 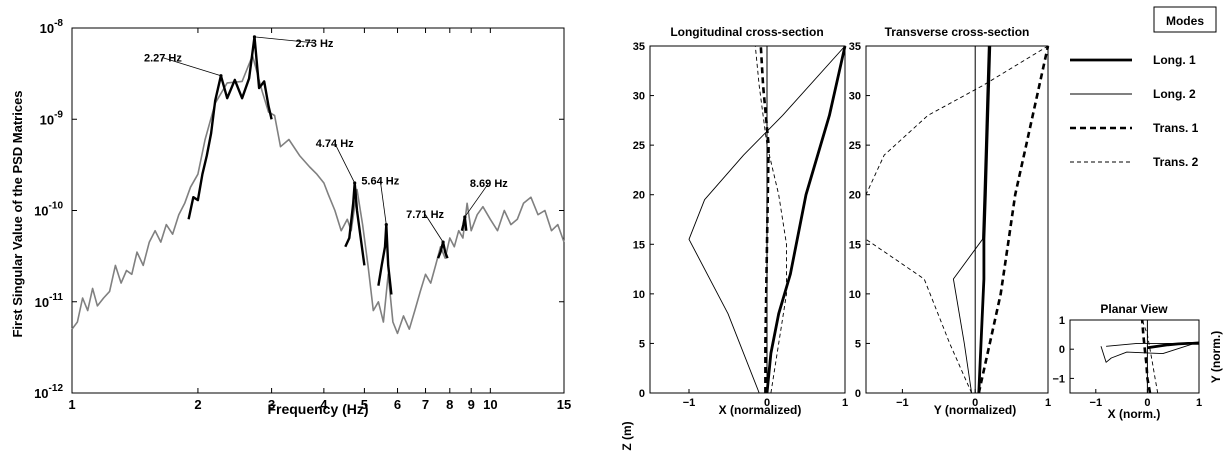 I want to click on psd-x-tick-label: 8, so click(x=449, y=404).